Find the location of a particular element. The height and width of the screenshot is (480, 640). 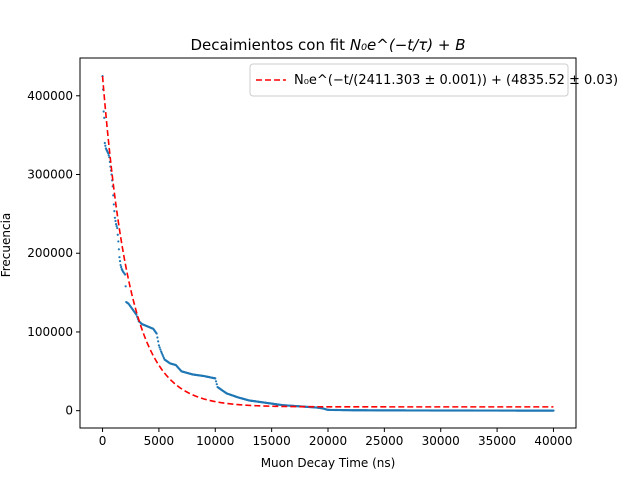

x-tick-label: 25000 is located at coordinates (384, 441).